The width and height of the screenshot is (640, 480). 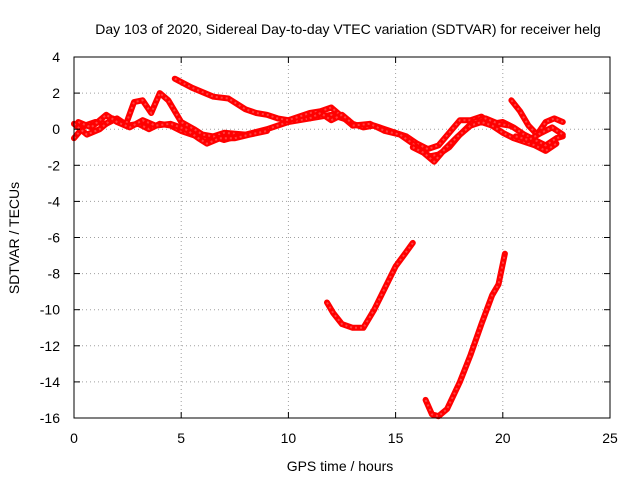 I want to click on series-texture-arc-j, so click(x=370, y=285).